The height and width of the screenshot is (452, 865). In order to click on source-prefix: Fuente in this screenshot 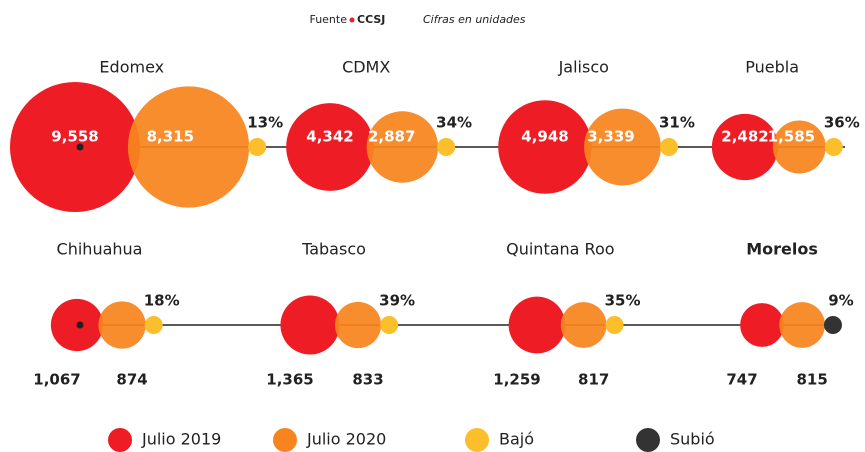, I will do `click(328, 19)`.